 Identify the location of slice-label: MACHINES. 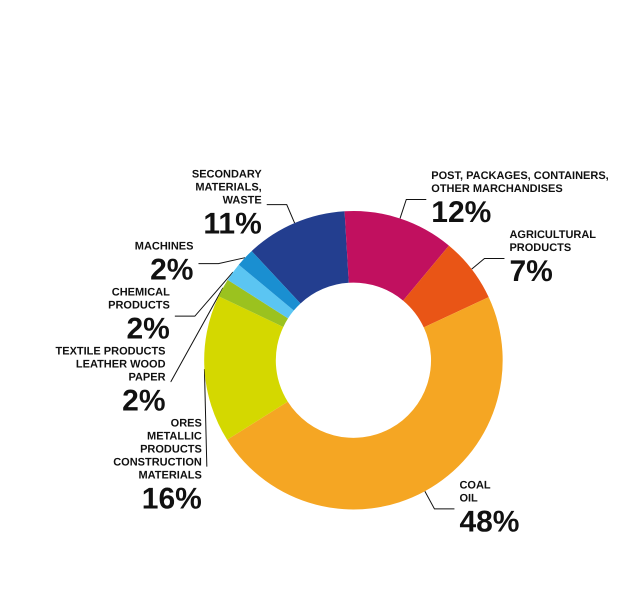
(164, 246).